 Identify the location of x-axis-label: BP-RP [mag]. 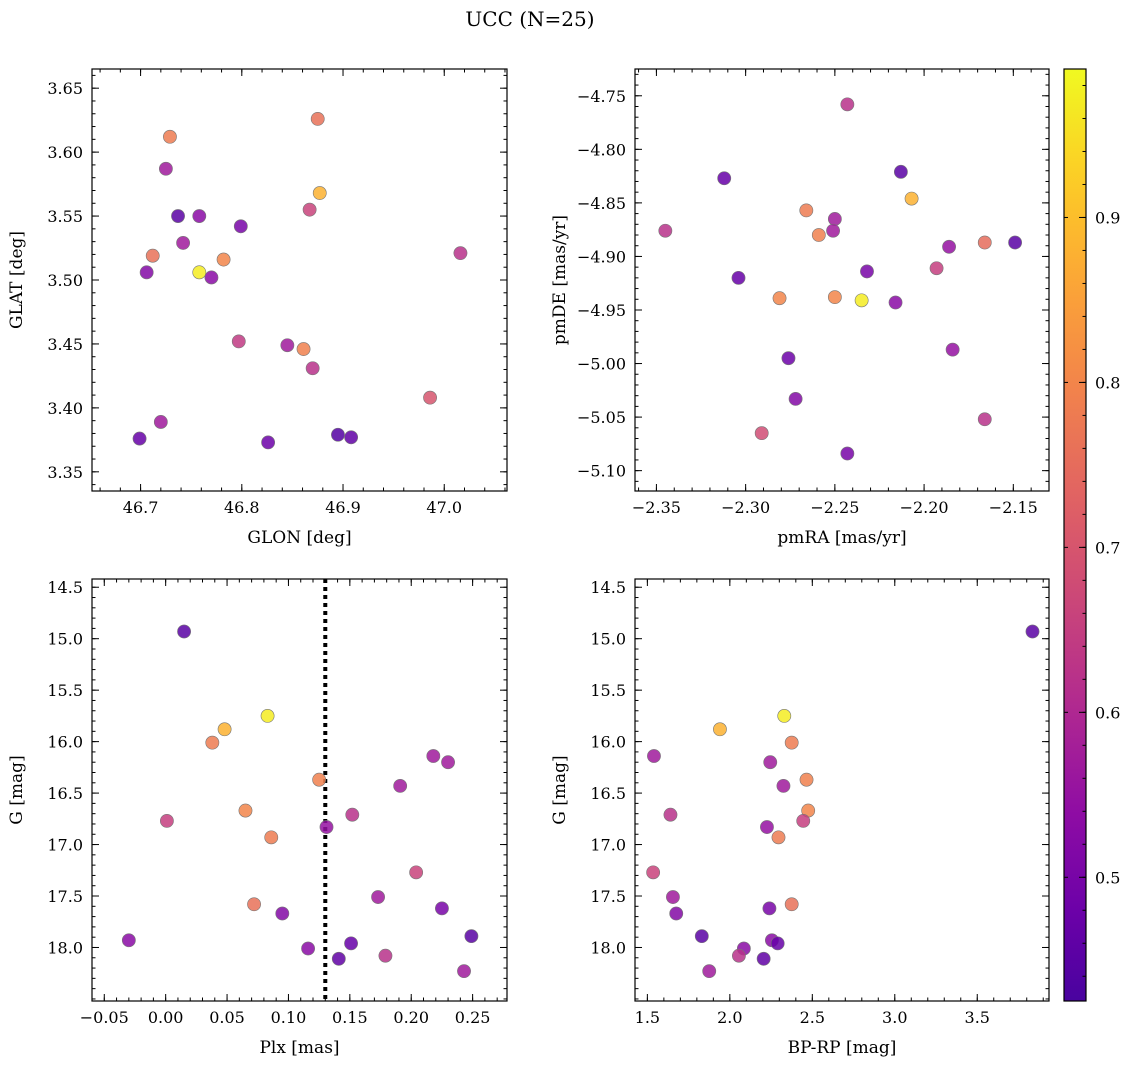
(842, 1048).